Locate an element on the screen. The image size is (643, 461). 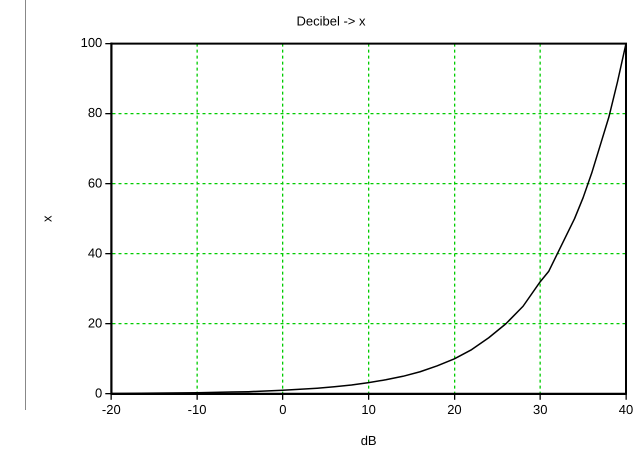
y-axis-title: x is located at coordinates (46, 218).